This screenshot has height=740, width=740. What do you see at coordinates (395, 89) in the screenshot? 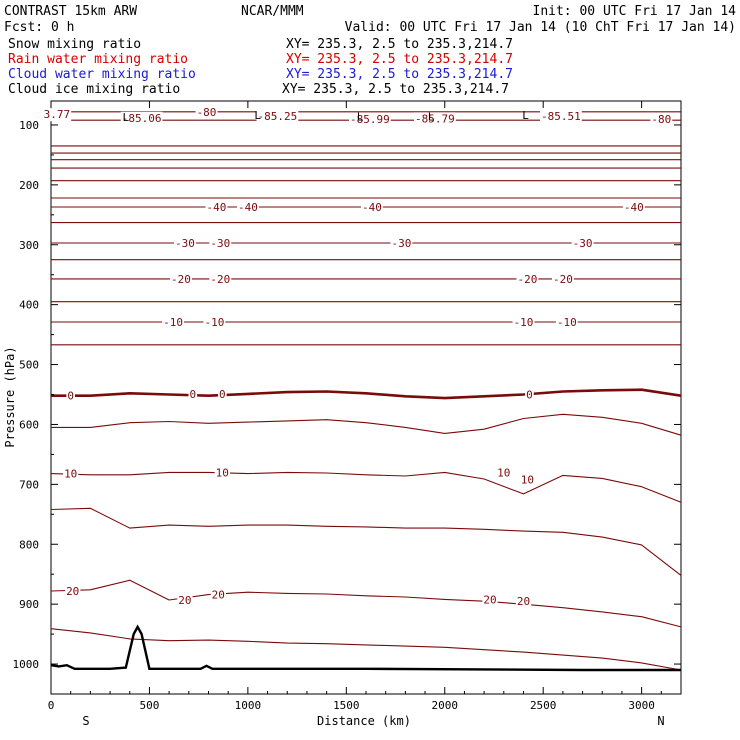
I see `field-xy-cloud-ice: XY= 235.3, 2.5 to 235.3,214.7` at bounding box center [395, 89].